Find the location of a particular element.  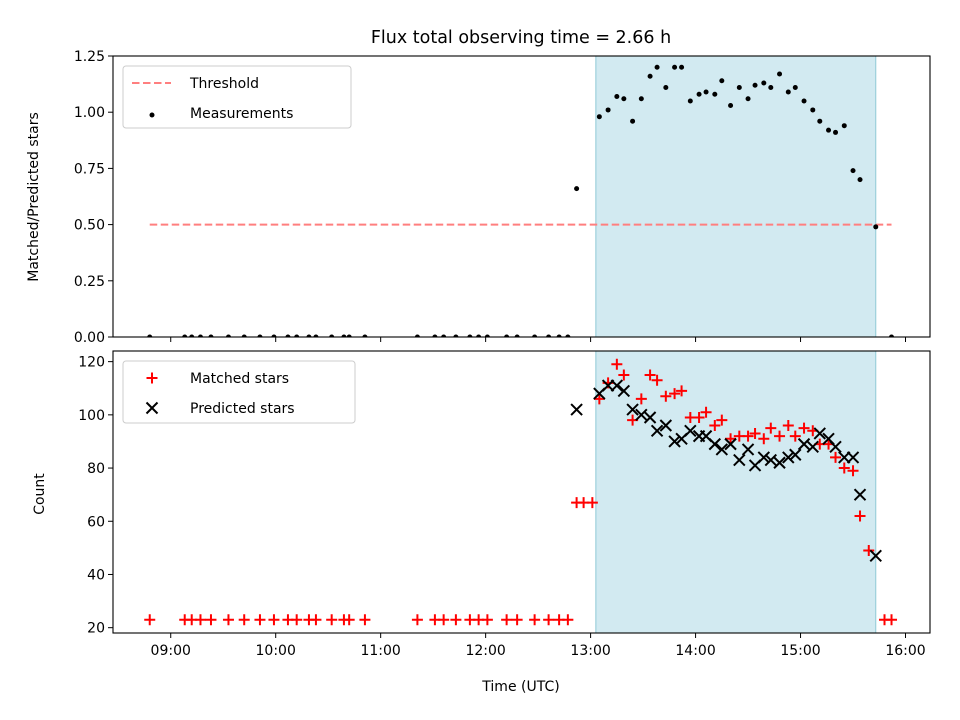

x-tick-label: 15:00 is located at coordinates (800, 651).